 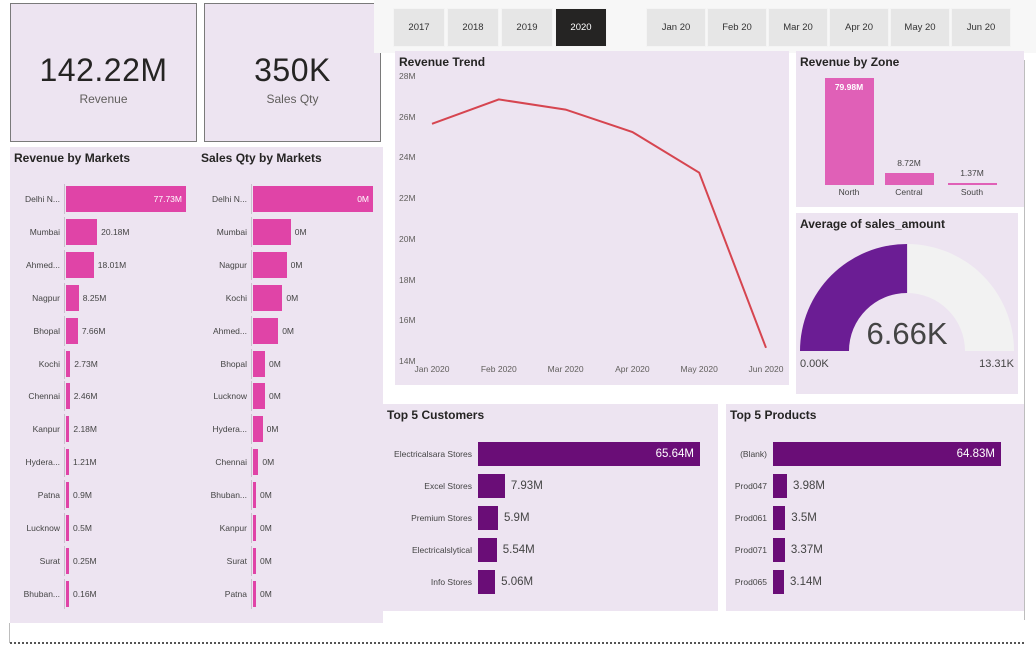 What do you see at coordinates (296, 264) in the screenshot?
I see `sales-qty-market-value: 0M` at bounding box center [296, 264].